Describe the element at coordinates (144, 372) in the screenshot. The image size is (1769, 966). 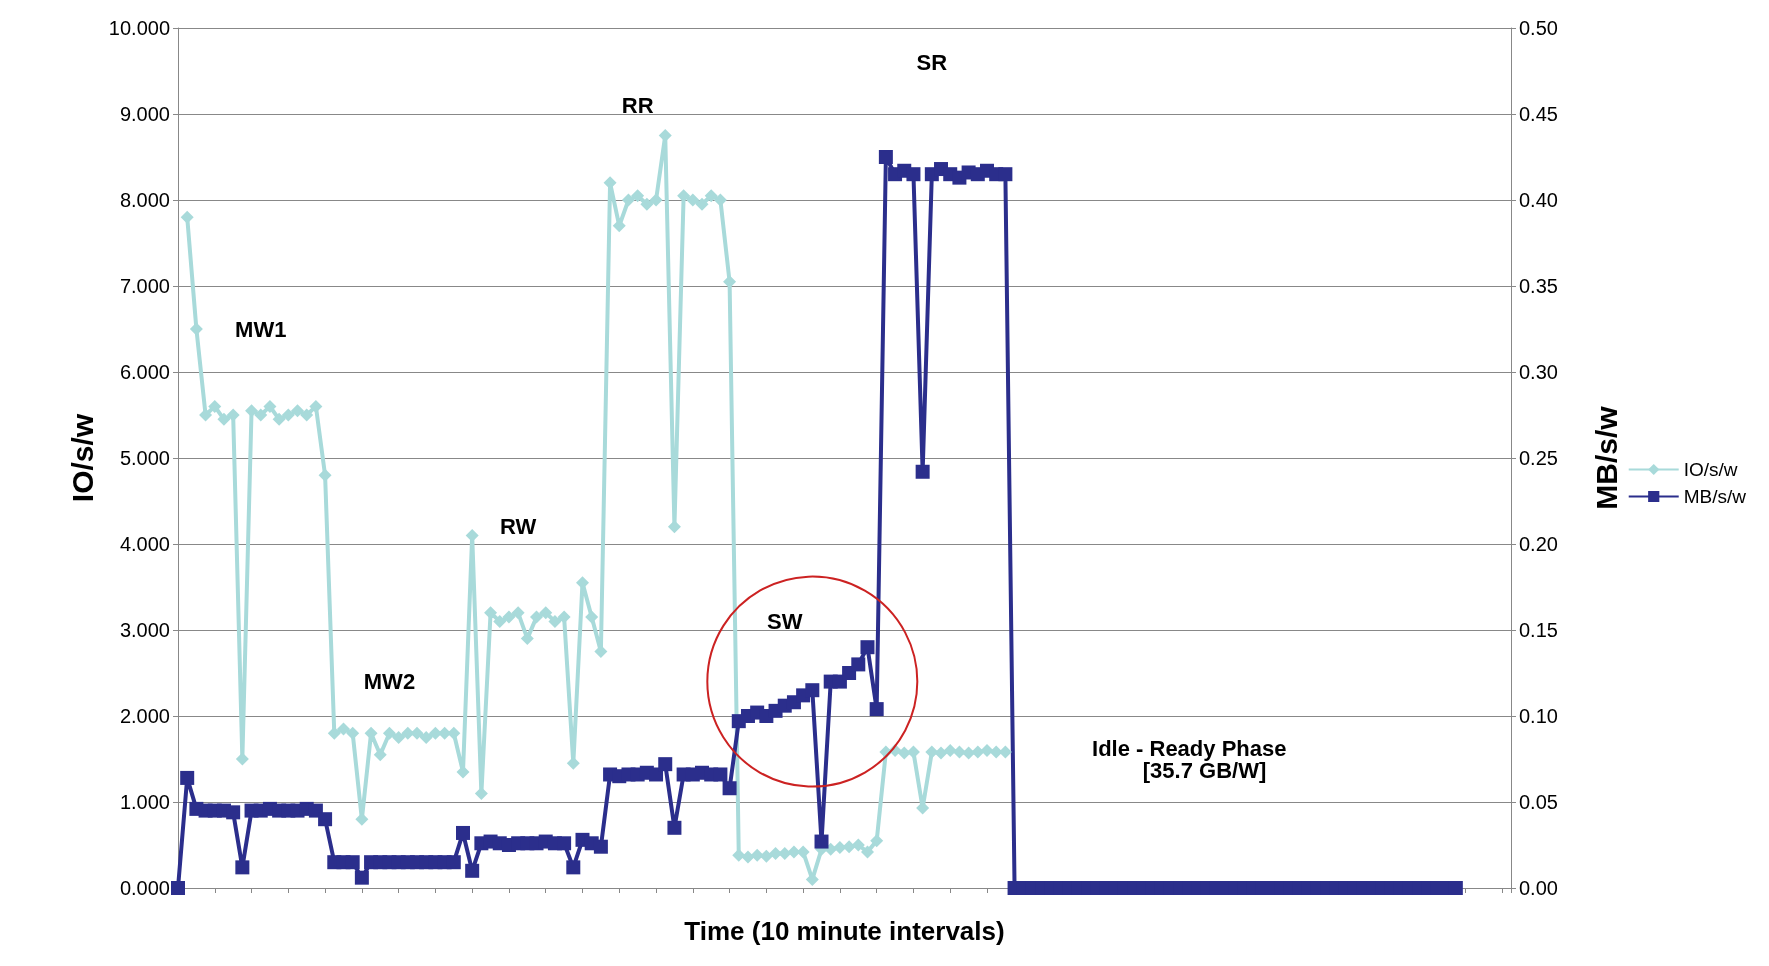
I see `y-tick-label: 6.000` at that location.